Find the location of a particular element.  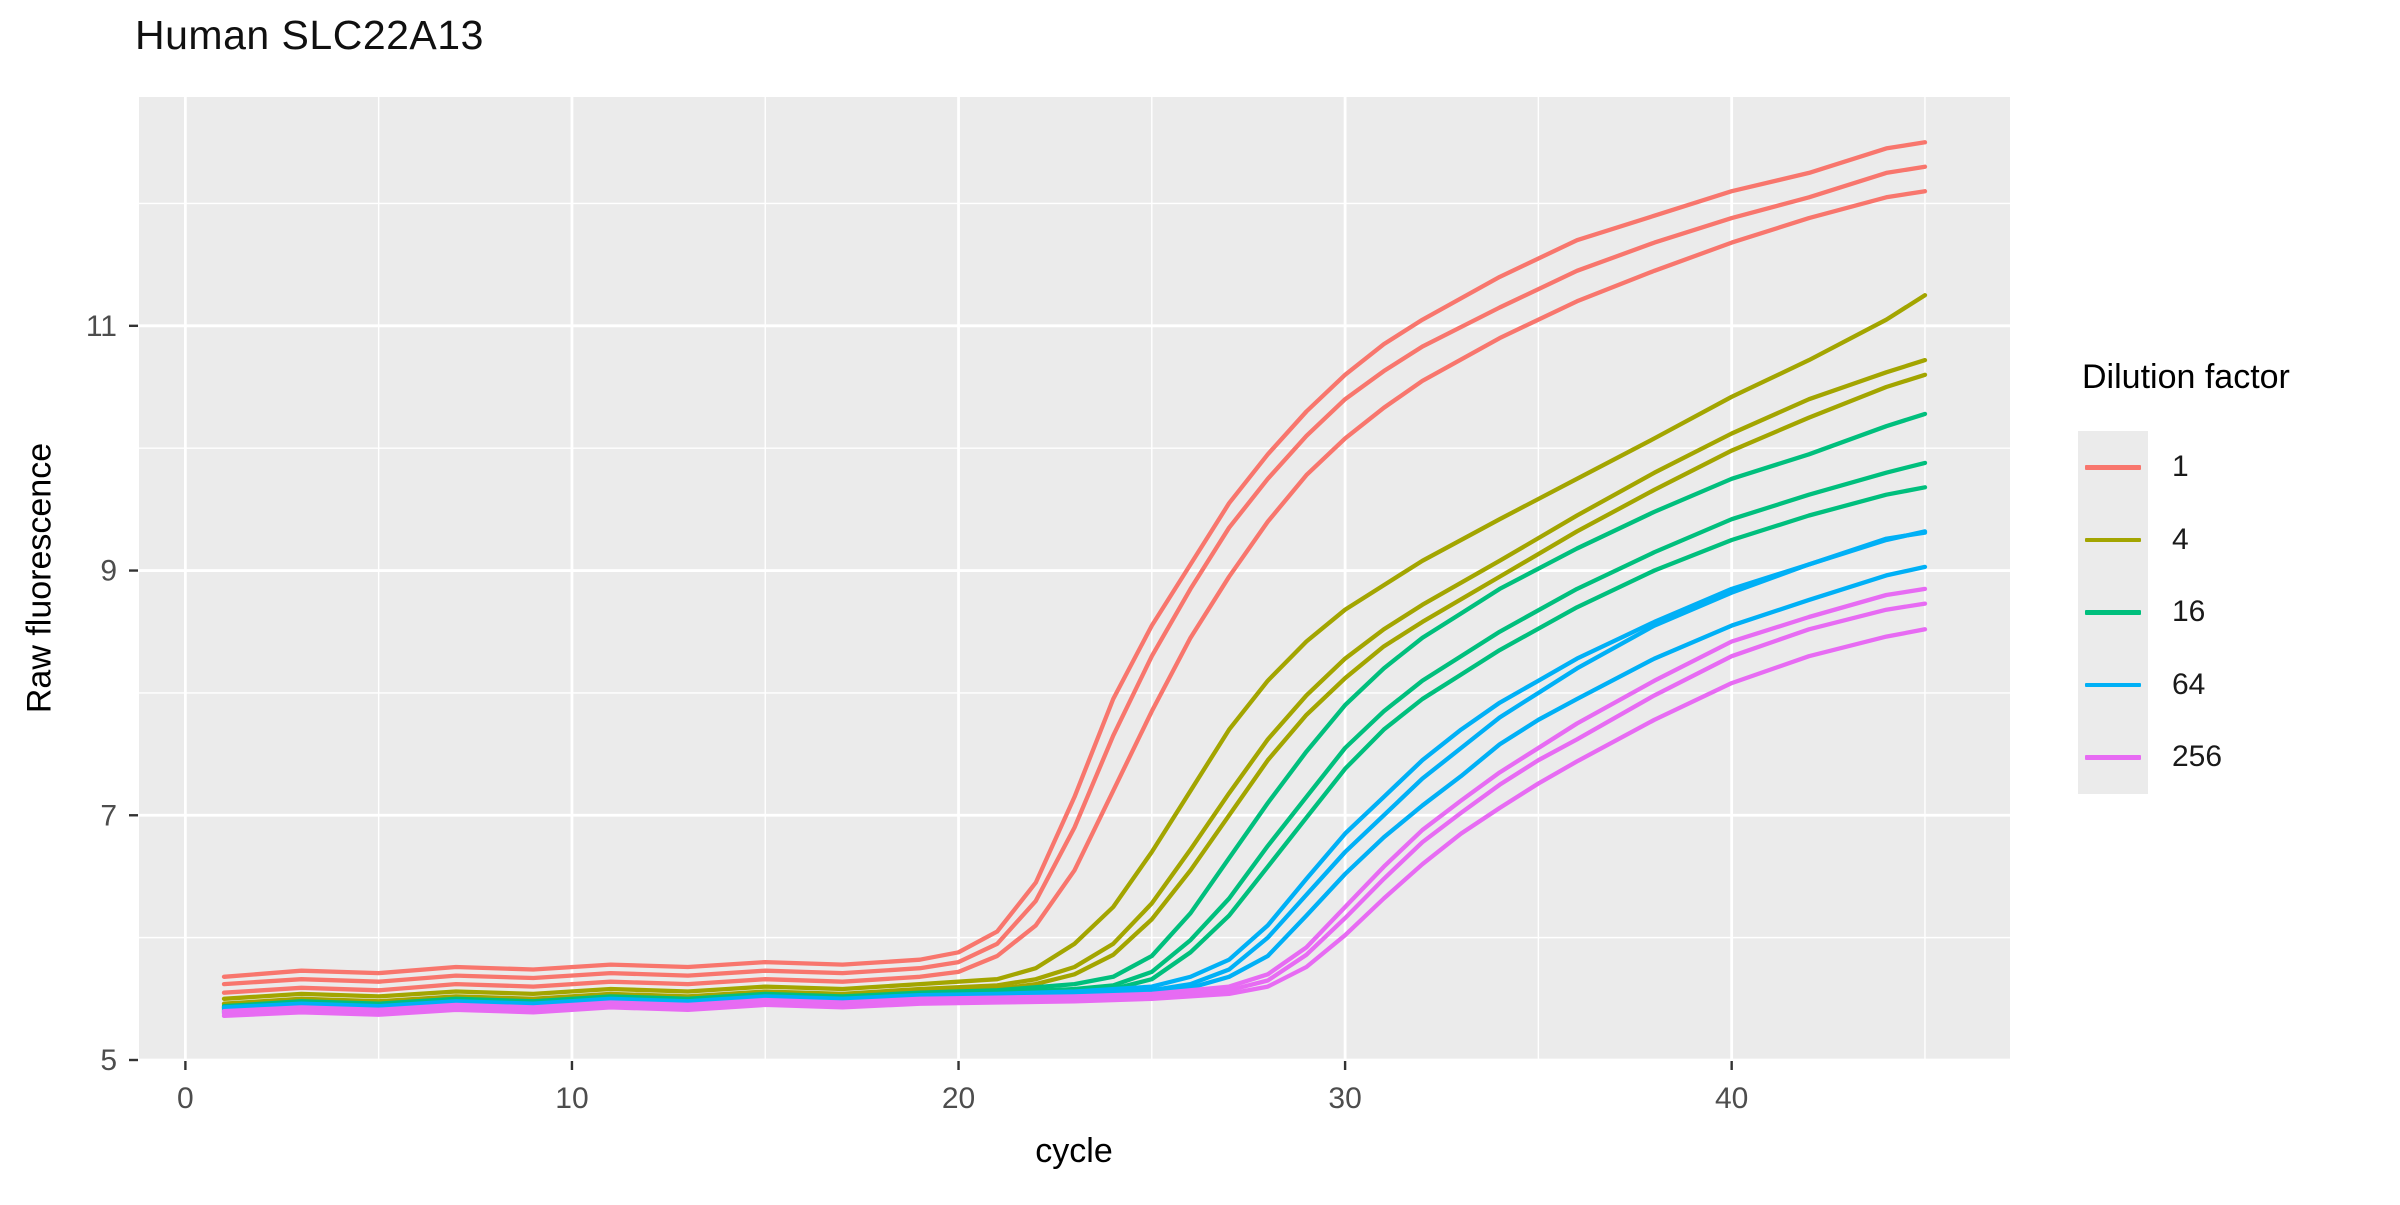

legend: Dilution factor 1 4 16 64 256 is located at coordinates (2238, 576).